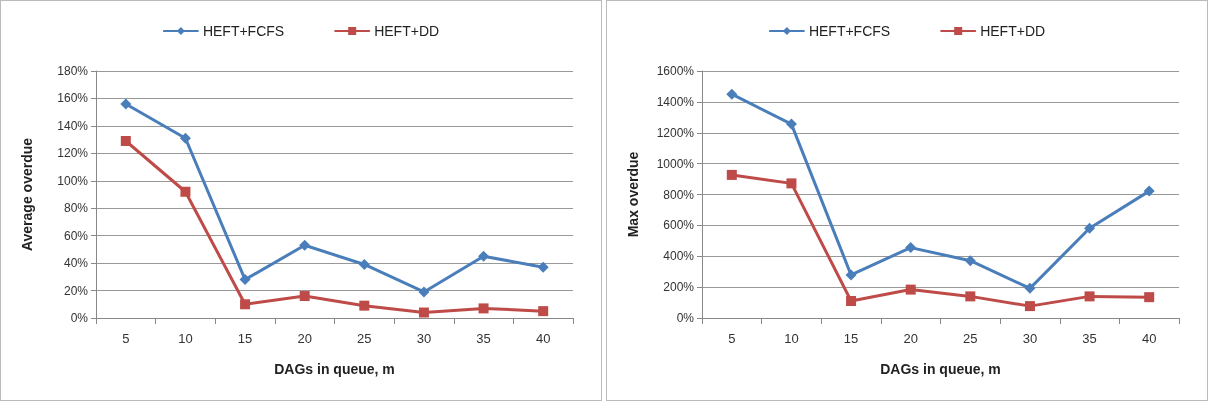 The image size is (1208, 403). I want to click on y-tick-label: 160%, so click(73, 98).